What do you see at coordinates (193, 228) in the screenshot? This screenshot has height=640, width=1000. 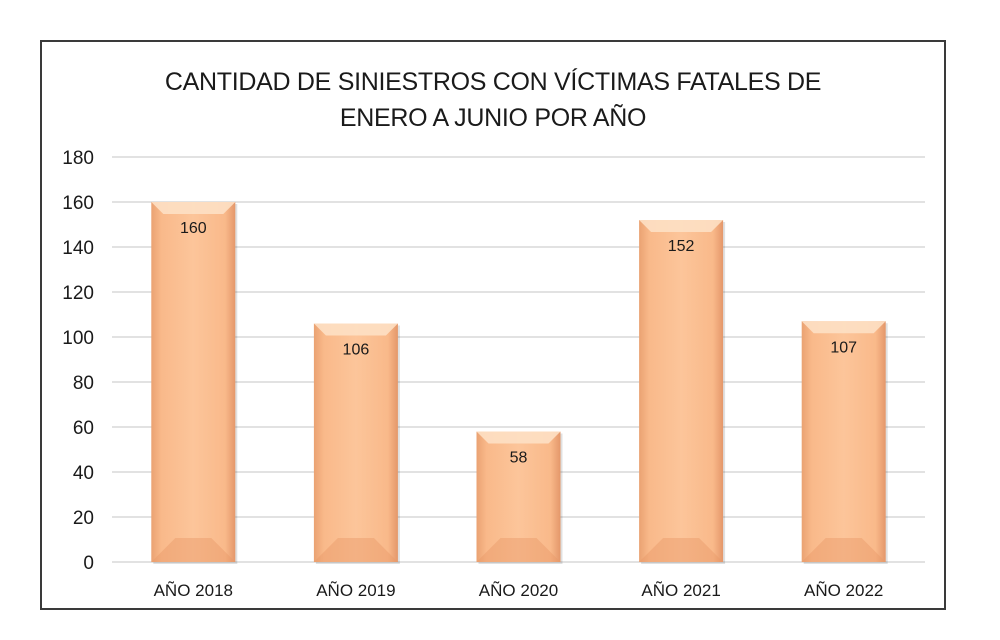 I see `data-label: 160` at bounding box center [193, 228].